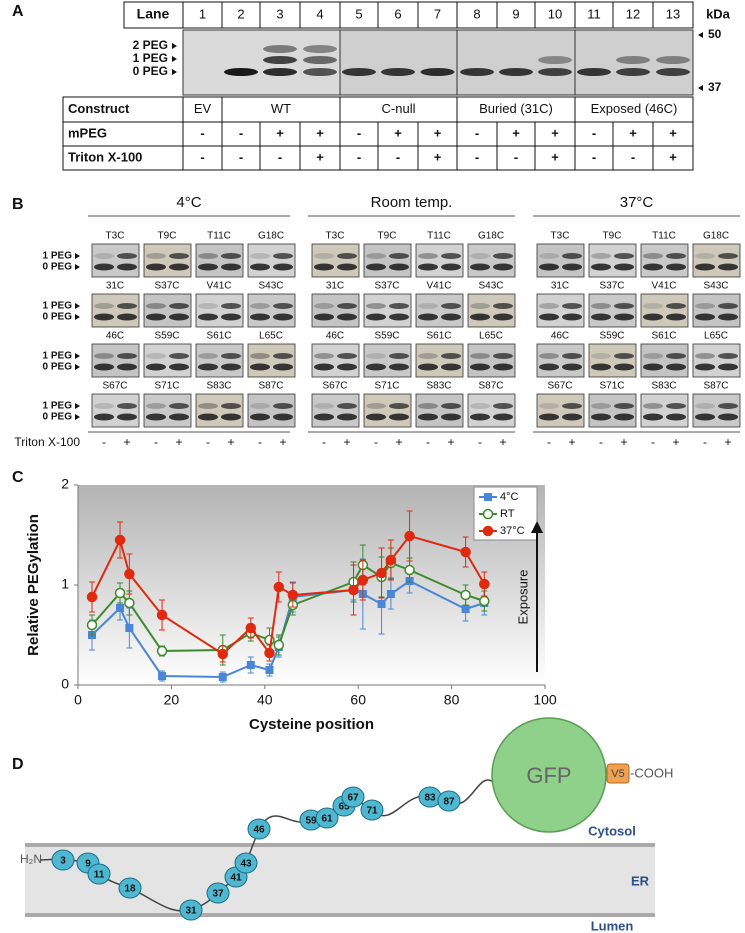 The image size is (745, 933). What do you see at coordinates (47, 442) in the screenshot?
I see `triton-label: Triton X-100` at bounding box center [47, 442].